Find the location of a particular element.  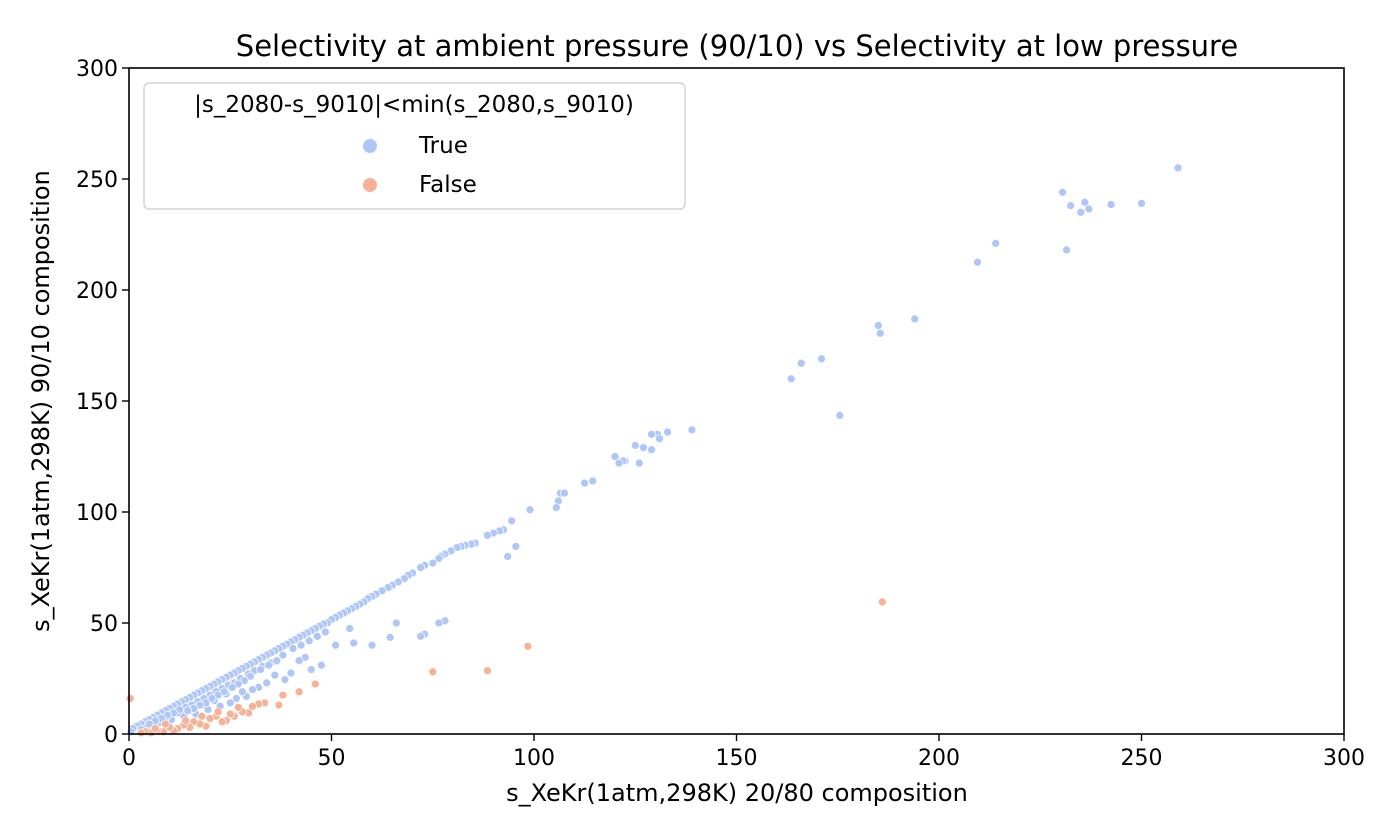

y-tick-label: 200 is located at coordinates (97, 291).